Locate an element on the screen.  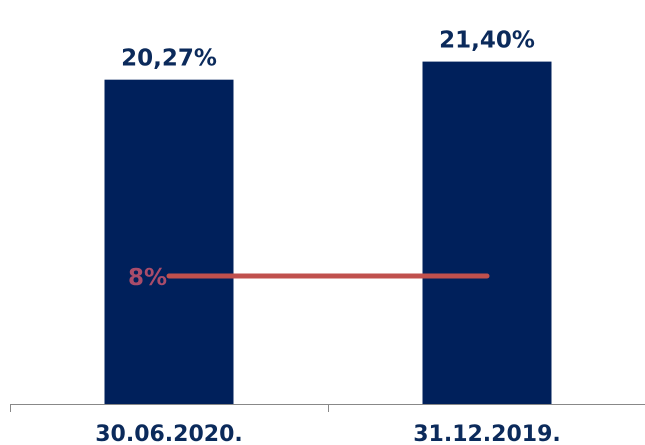
reference-line-label: 8% is located at coordinates (147, 278).